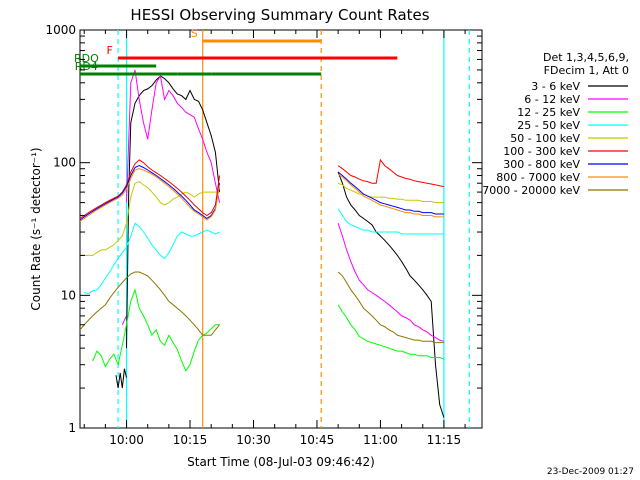 The image size is (640, 480). What do you see at coordinates (444, 440) in the screenshot?
I see `x-tick-label-5: 11:15` at bounding box center [444, 440].